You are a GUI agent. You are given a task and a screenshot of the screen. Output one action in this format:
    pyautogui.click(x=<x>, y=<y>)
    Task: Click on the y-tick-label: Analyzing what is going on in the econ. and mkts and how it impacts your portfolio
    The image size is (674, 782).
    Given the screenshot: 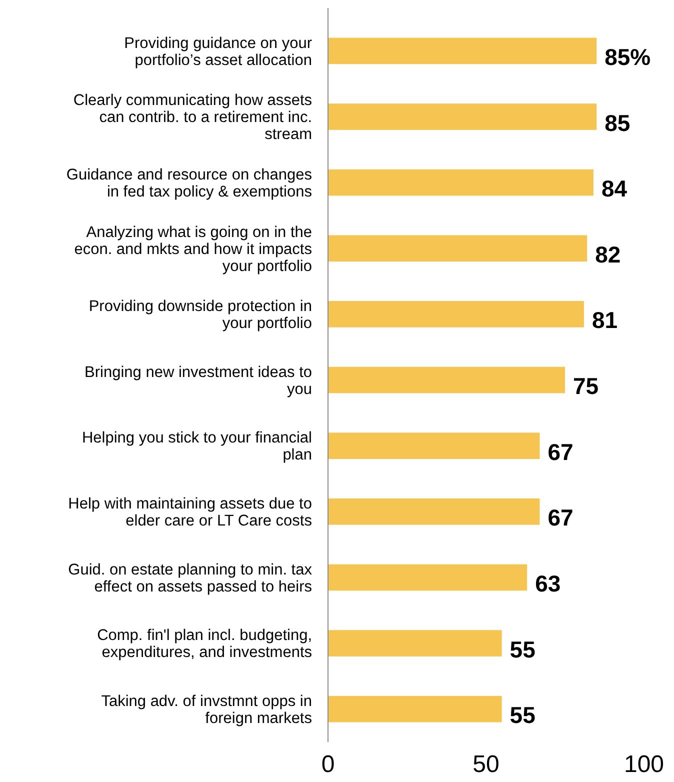 What is the action you would take?
    pyautogui.click(x=193, y=249)
    